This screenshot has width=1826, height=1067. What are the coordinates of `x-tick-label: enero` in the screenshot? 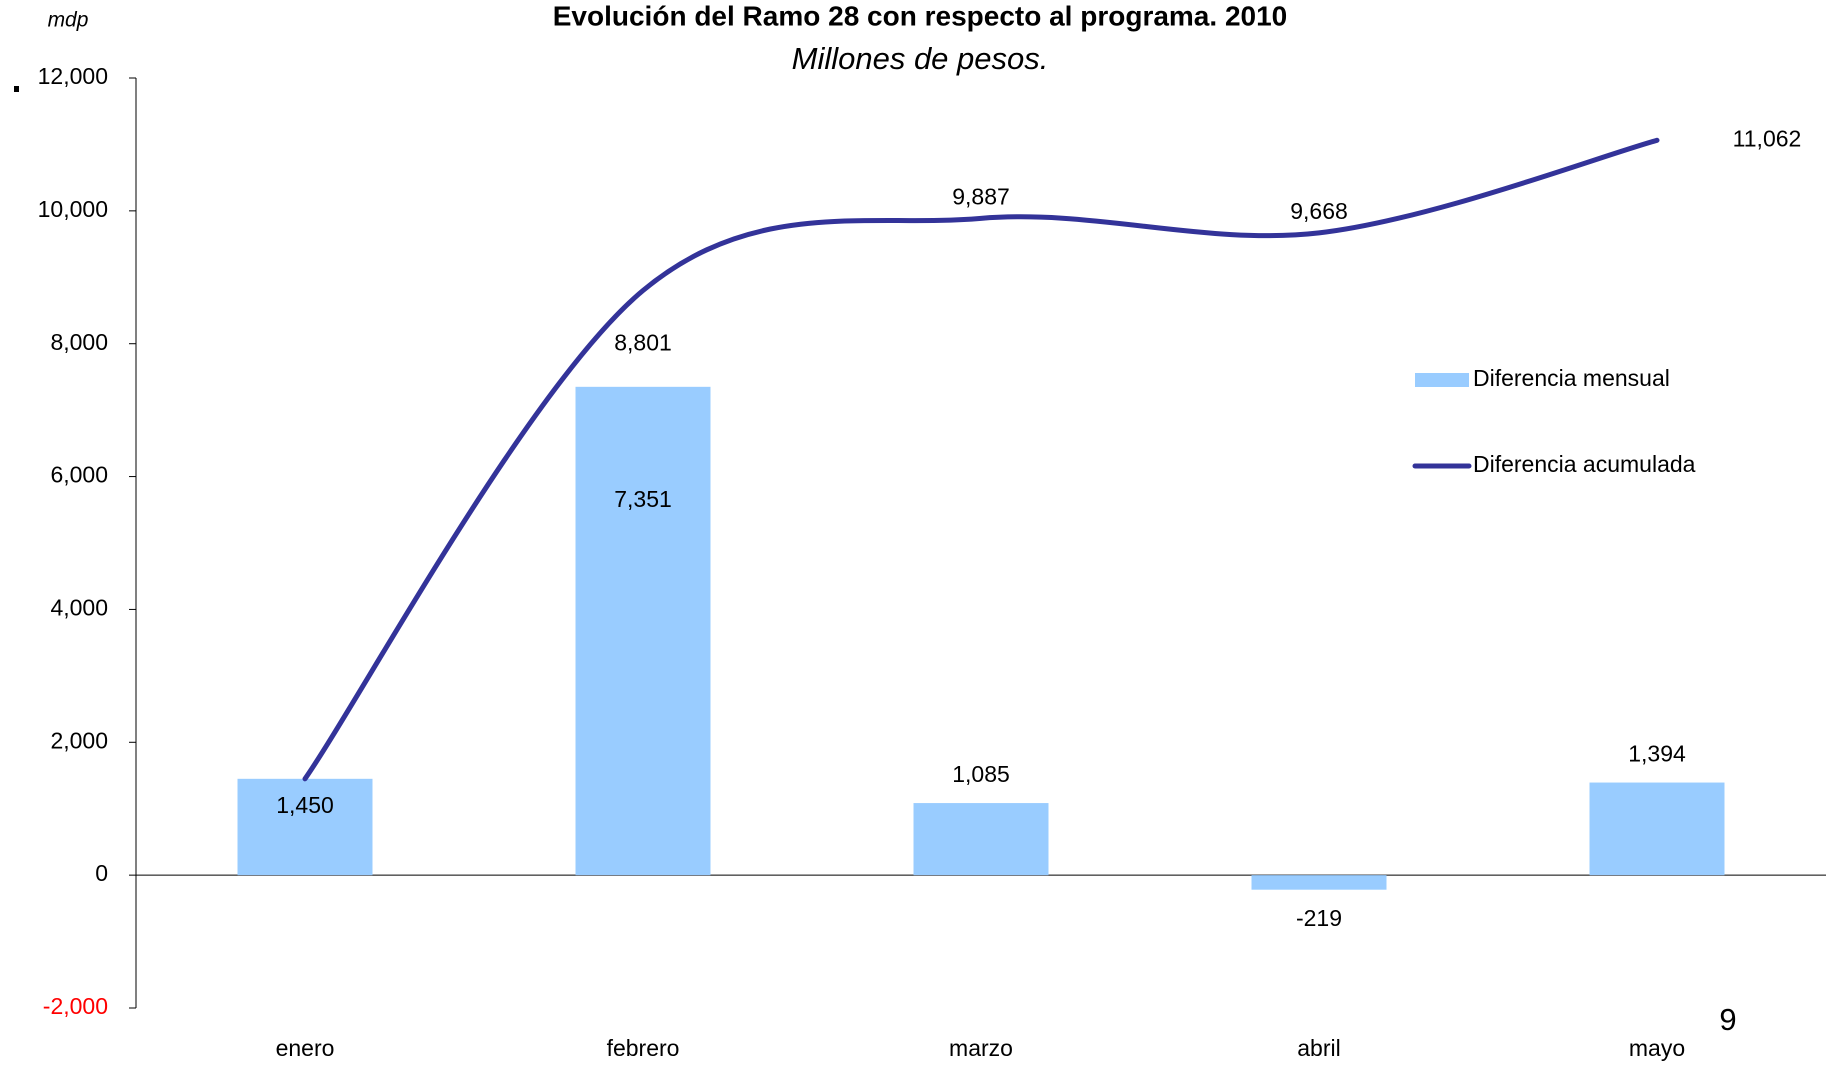 It's located at (305, 1048).